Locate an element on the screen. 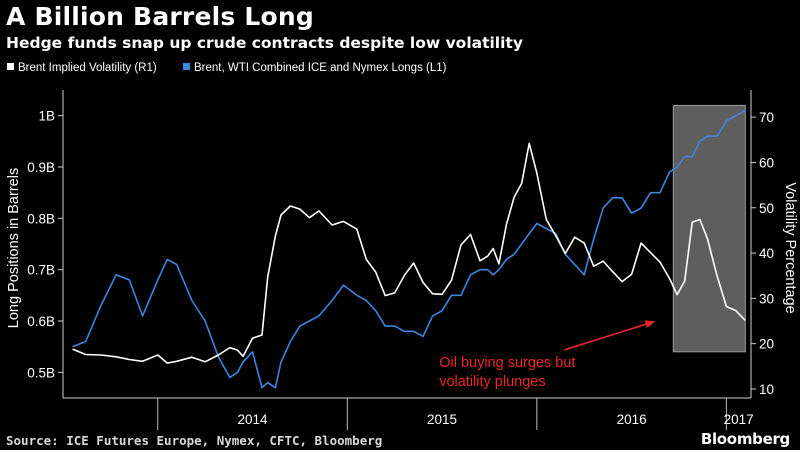 Image resolution: width=800 pixels, height=450 pixels. chart-title: A Billion Barrels Long is located at coordinates (160, 16).